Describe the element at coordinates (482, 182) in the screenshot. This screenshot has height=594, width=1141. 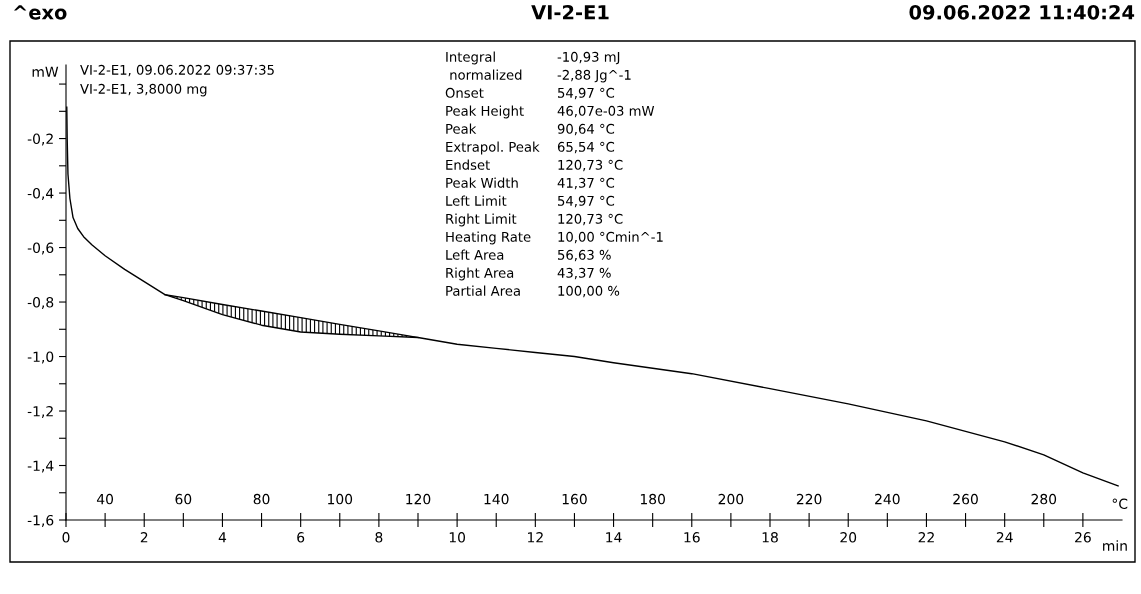
I see `annotation: Peak Width` at that location.